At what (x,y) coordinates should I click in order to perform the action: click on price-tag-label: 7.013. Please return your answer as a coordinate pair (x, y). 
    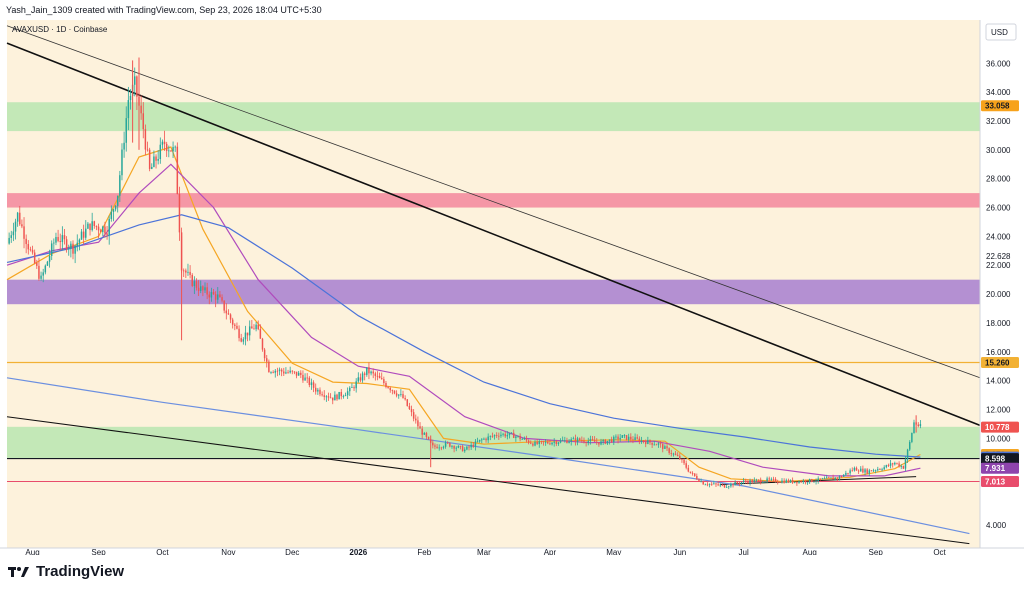
    Looking at the image, I should click on (995, 481).